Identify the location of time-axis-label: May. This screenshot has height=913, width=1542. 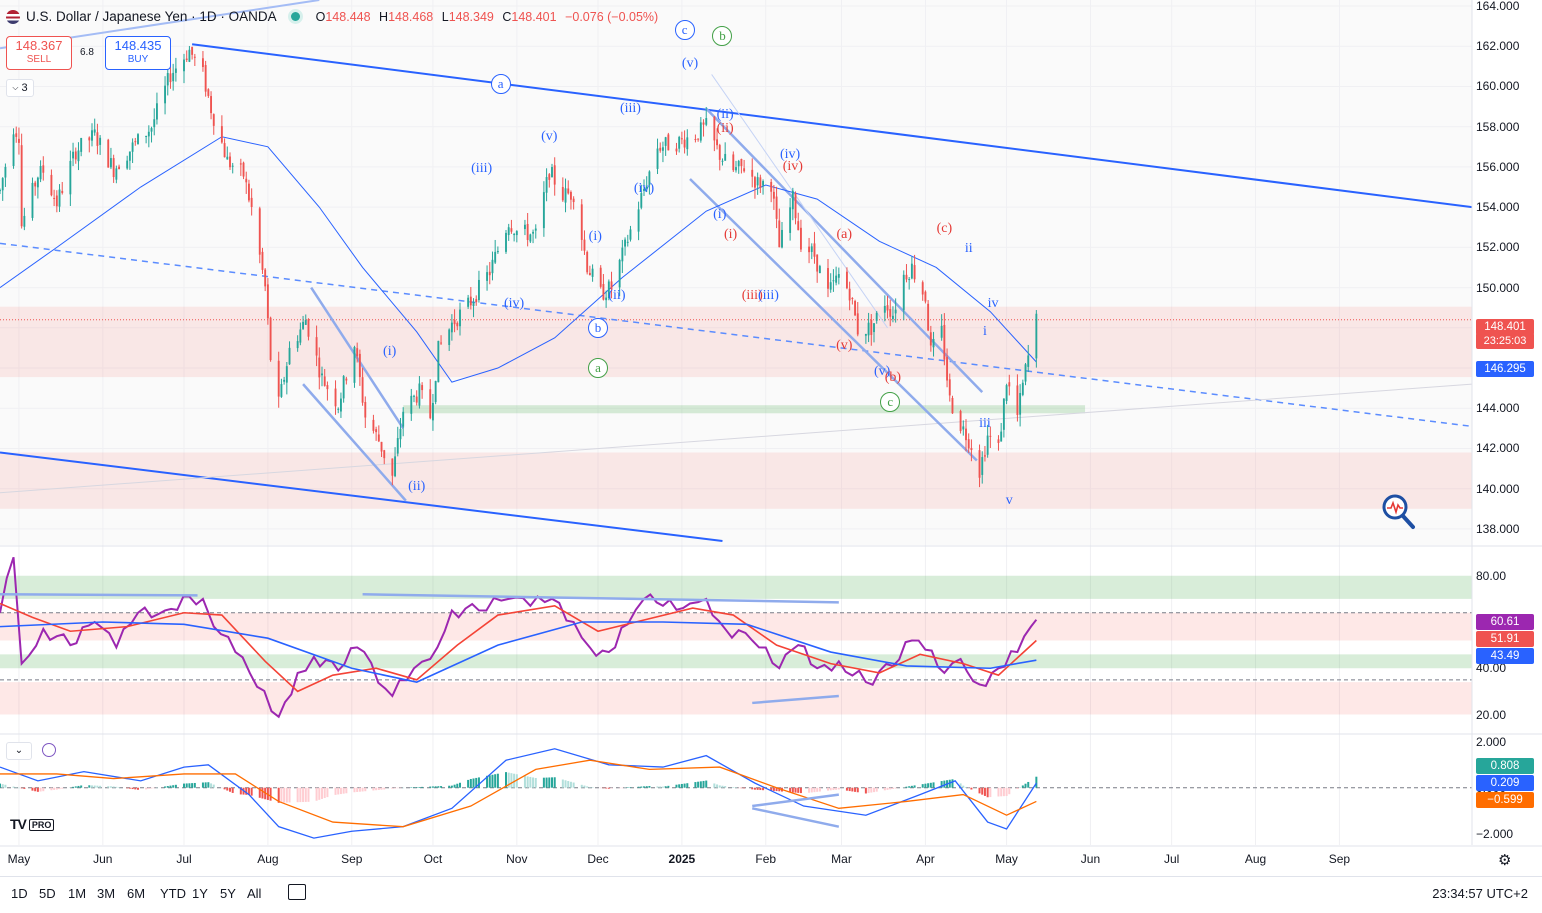
(1006, 859).